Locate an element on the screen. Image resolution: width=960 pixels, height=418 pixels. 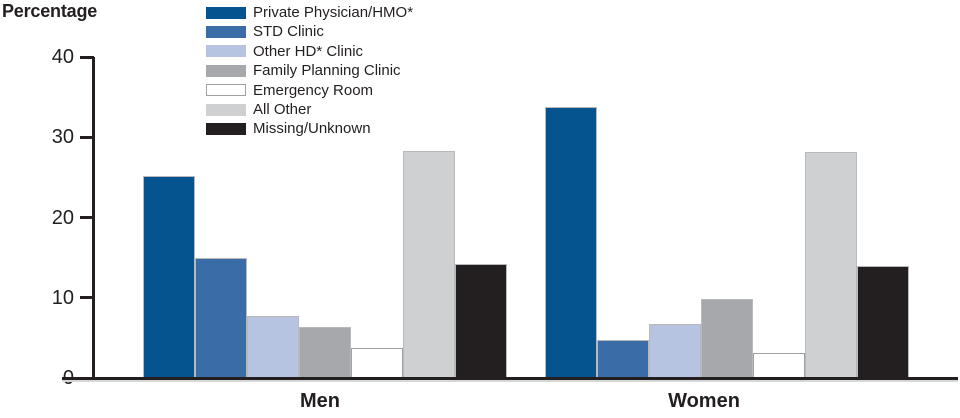
bar-men-all-other is located at coordinates (429, 264).